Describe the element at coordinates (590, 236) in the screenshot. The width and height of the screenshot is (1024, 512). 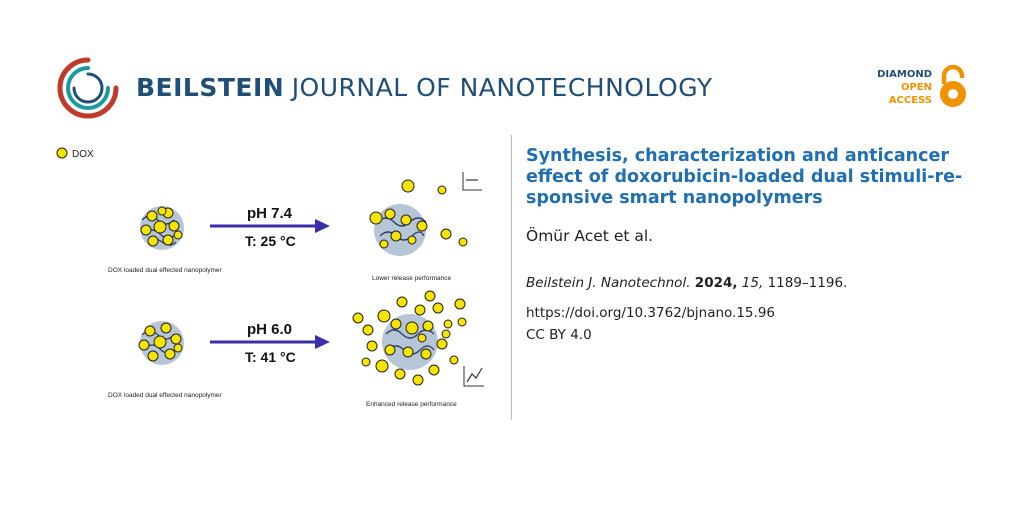
I see `article-authors: Ömür Acet et al.` at that location.